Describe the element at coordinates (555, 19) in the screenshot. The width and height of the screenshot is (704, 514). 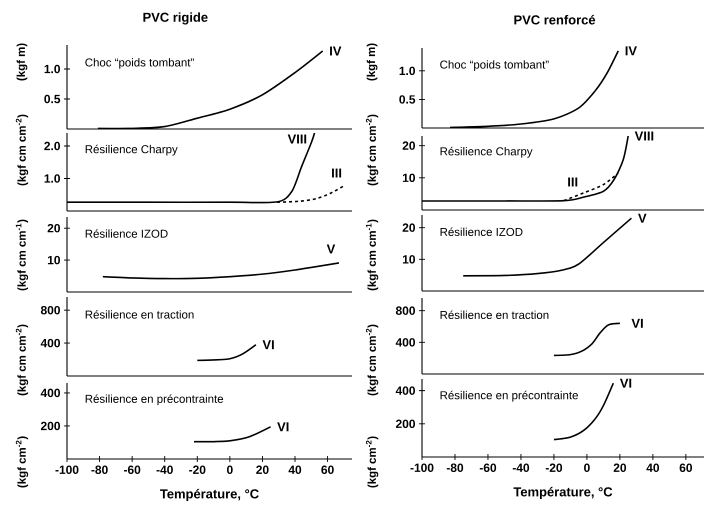
I see `text: PVC renforcé` at that location.